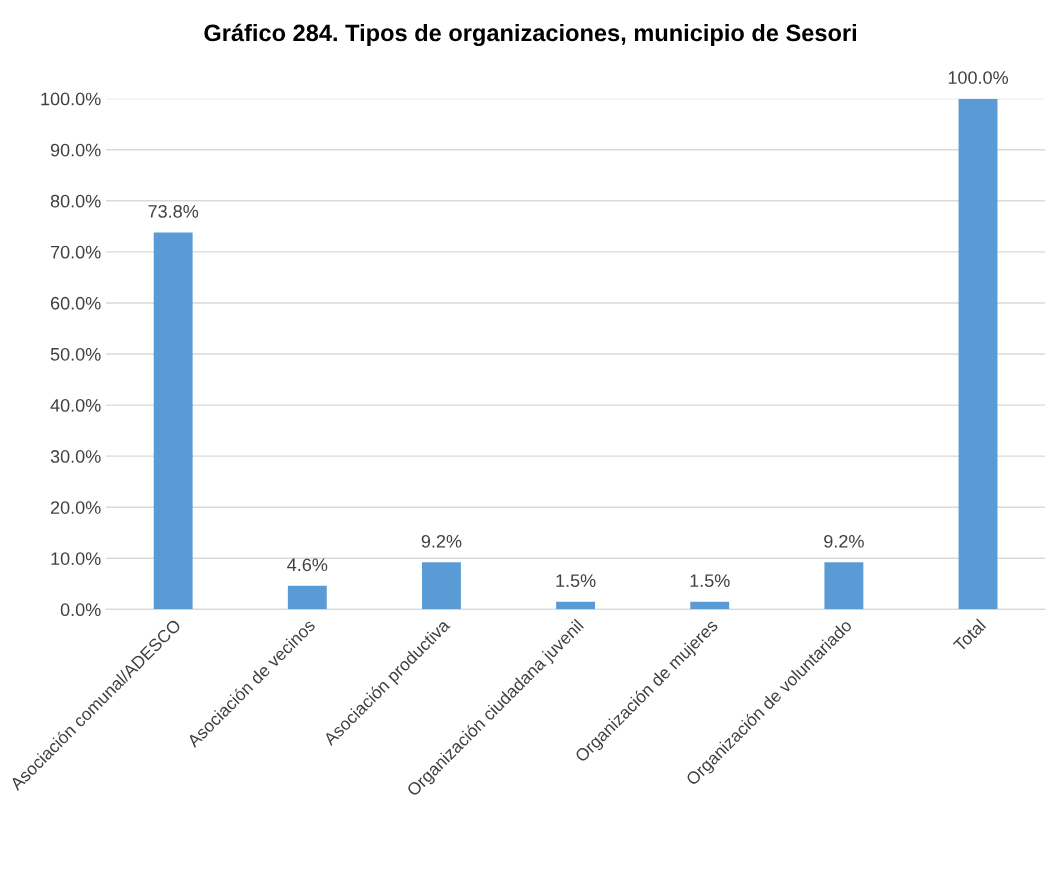  Describe the element at coordinates (75, 507) in the screenshot. I see `y-tick-label: 20.0%` at that location.